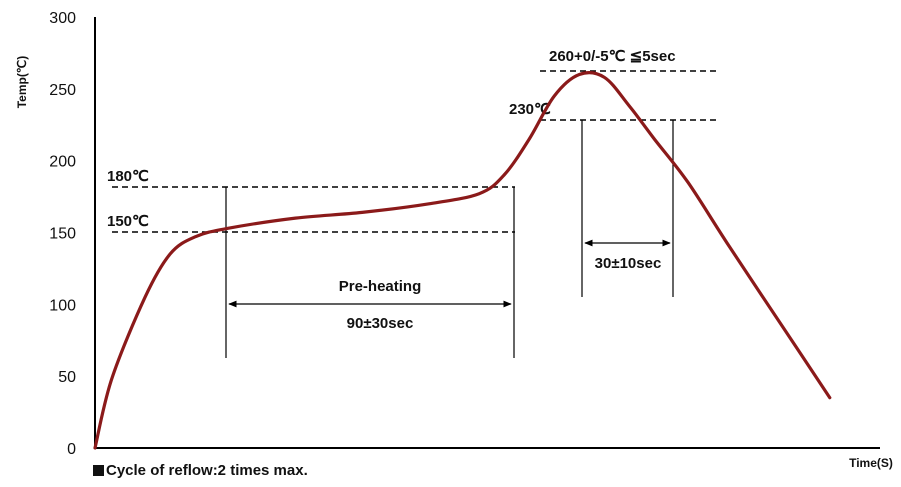 The image size is (901, 487). What do you see at coordinates (67, 377) in the screenshot?
I see `y-tick-label: 50` at bounding box center [67, 377].